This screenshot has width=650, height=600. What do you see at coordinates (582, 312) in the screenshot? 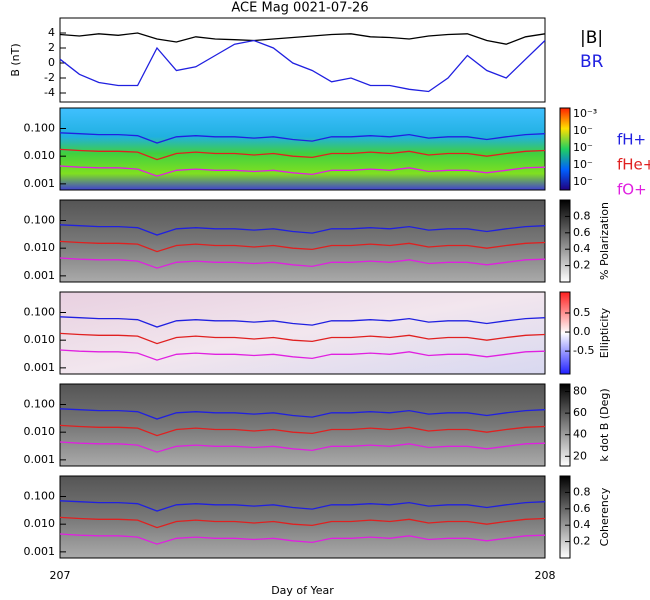
I see `colorbar-tick-label: 0.5` at bounding box center [582, 312].